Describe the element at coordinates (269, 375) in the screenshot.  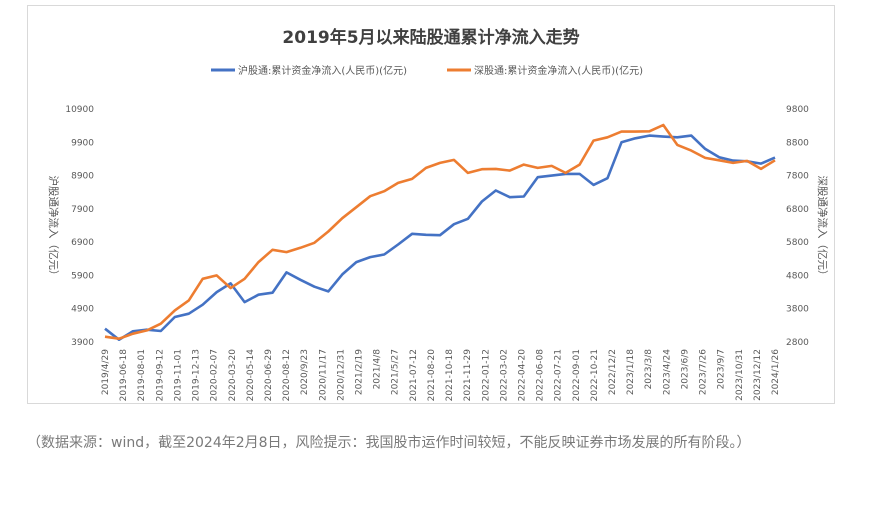
I see `x-tick-label: 2020-06-29` at that location.